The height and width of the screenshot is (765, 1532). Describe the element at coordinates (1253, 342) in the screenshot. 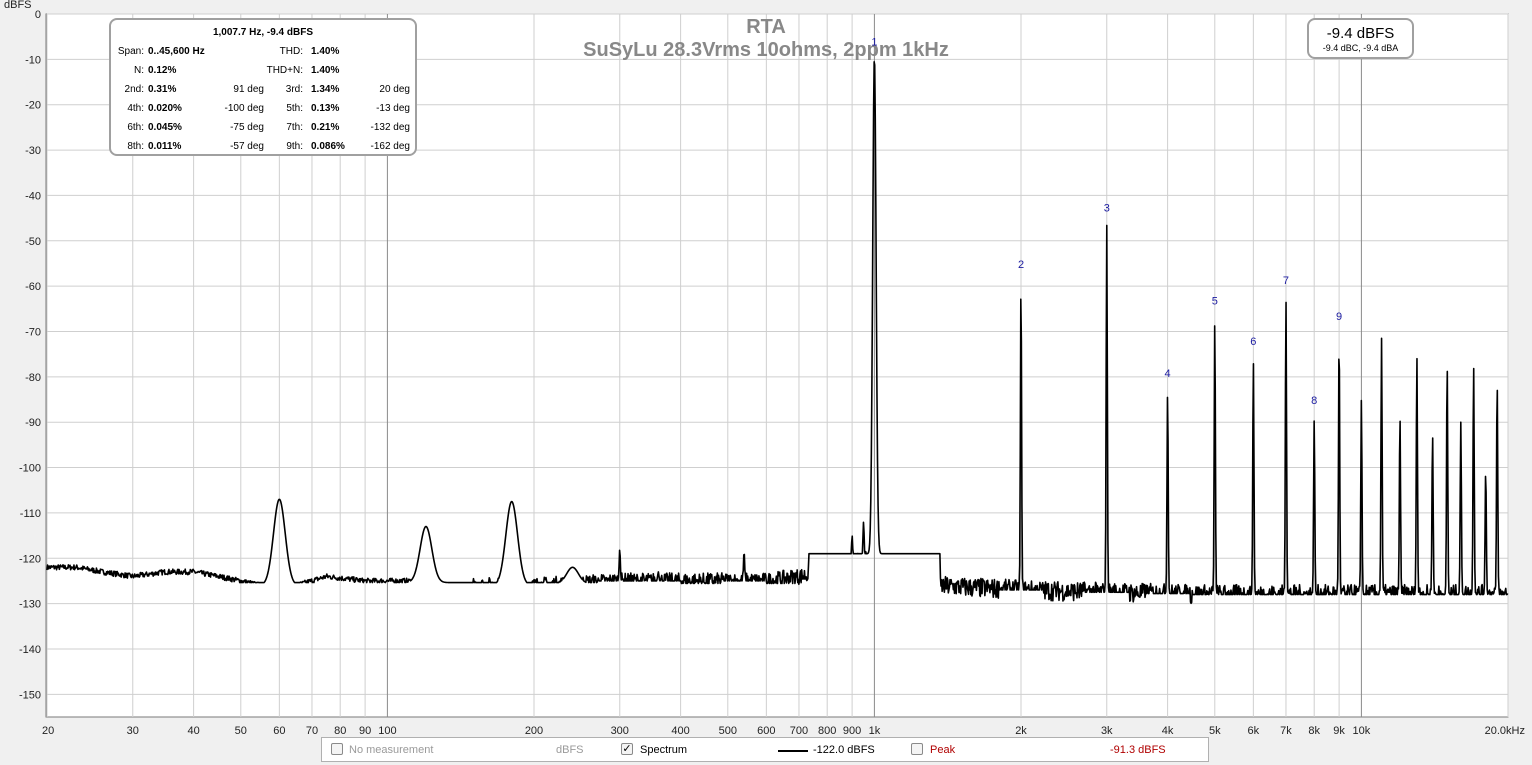

I see `harmonic-marker-label: 6` at that location.